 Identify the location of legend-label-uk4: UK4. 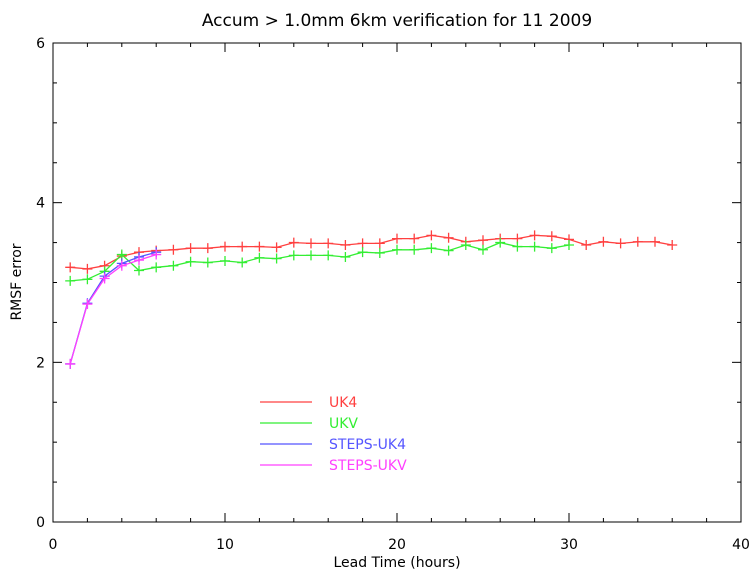
(343, 403).